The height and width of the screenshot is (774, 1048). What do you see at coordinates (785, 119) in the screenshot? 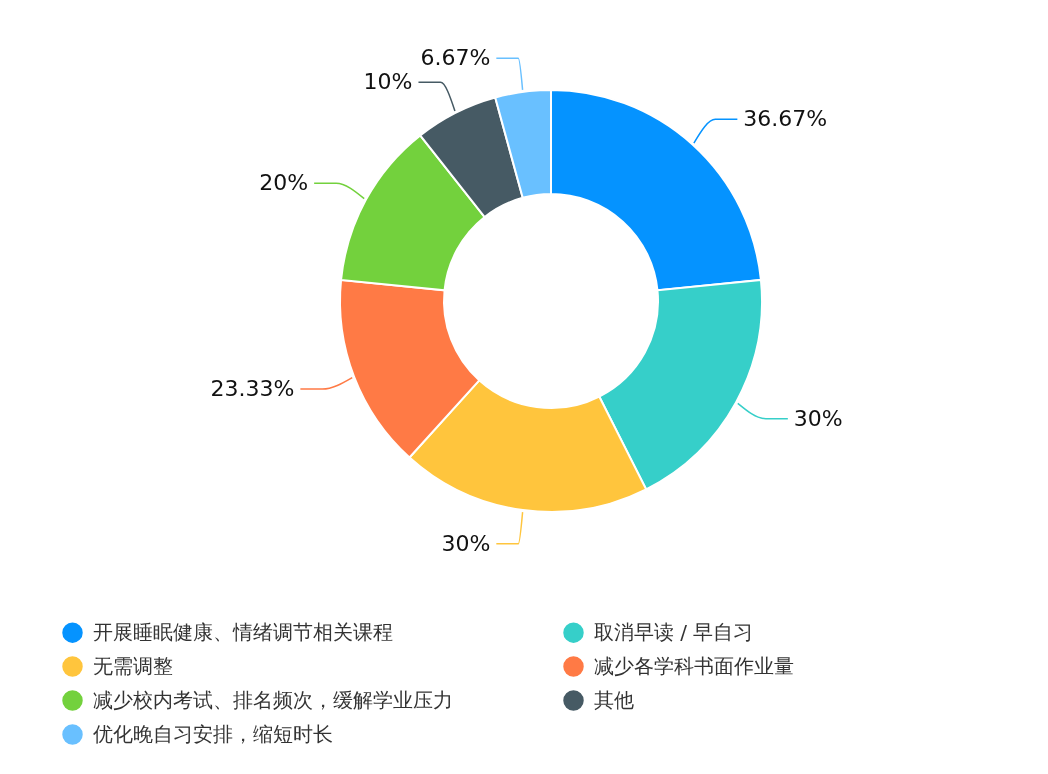
I see `data-label: 36.67%` at bounding box center [785, 119].